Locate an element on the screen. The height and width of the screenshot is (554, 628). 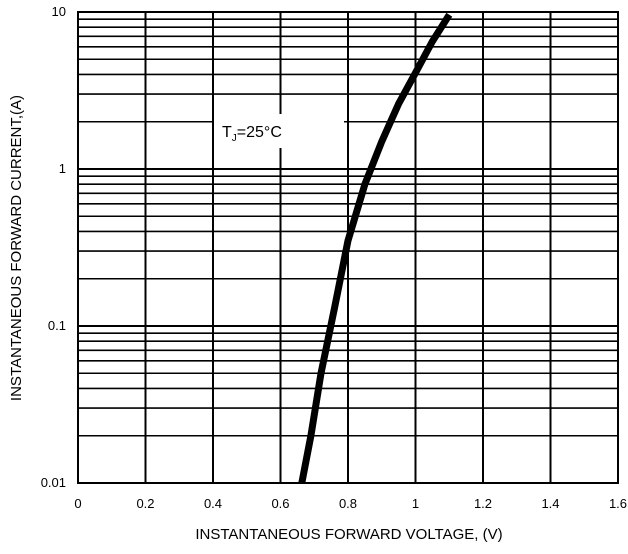
x-tick-label: 0.4 is located at coordinates (213, 503).